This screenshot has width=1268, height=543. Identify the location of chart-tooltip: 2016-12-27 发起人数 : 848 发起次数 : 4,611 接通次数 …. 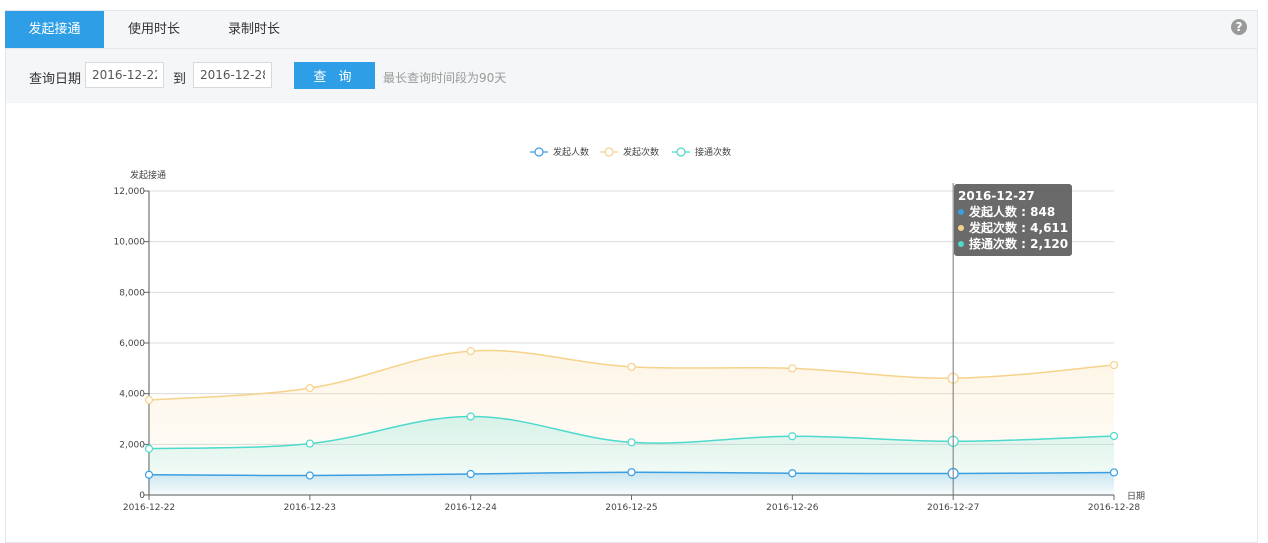
(1013, 220).